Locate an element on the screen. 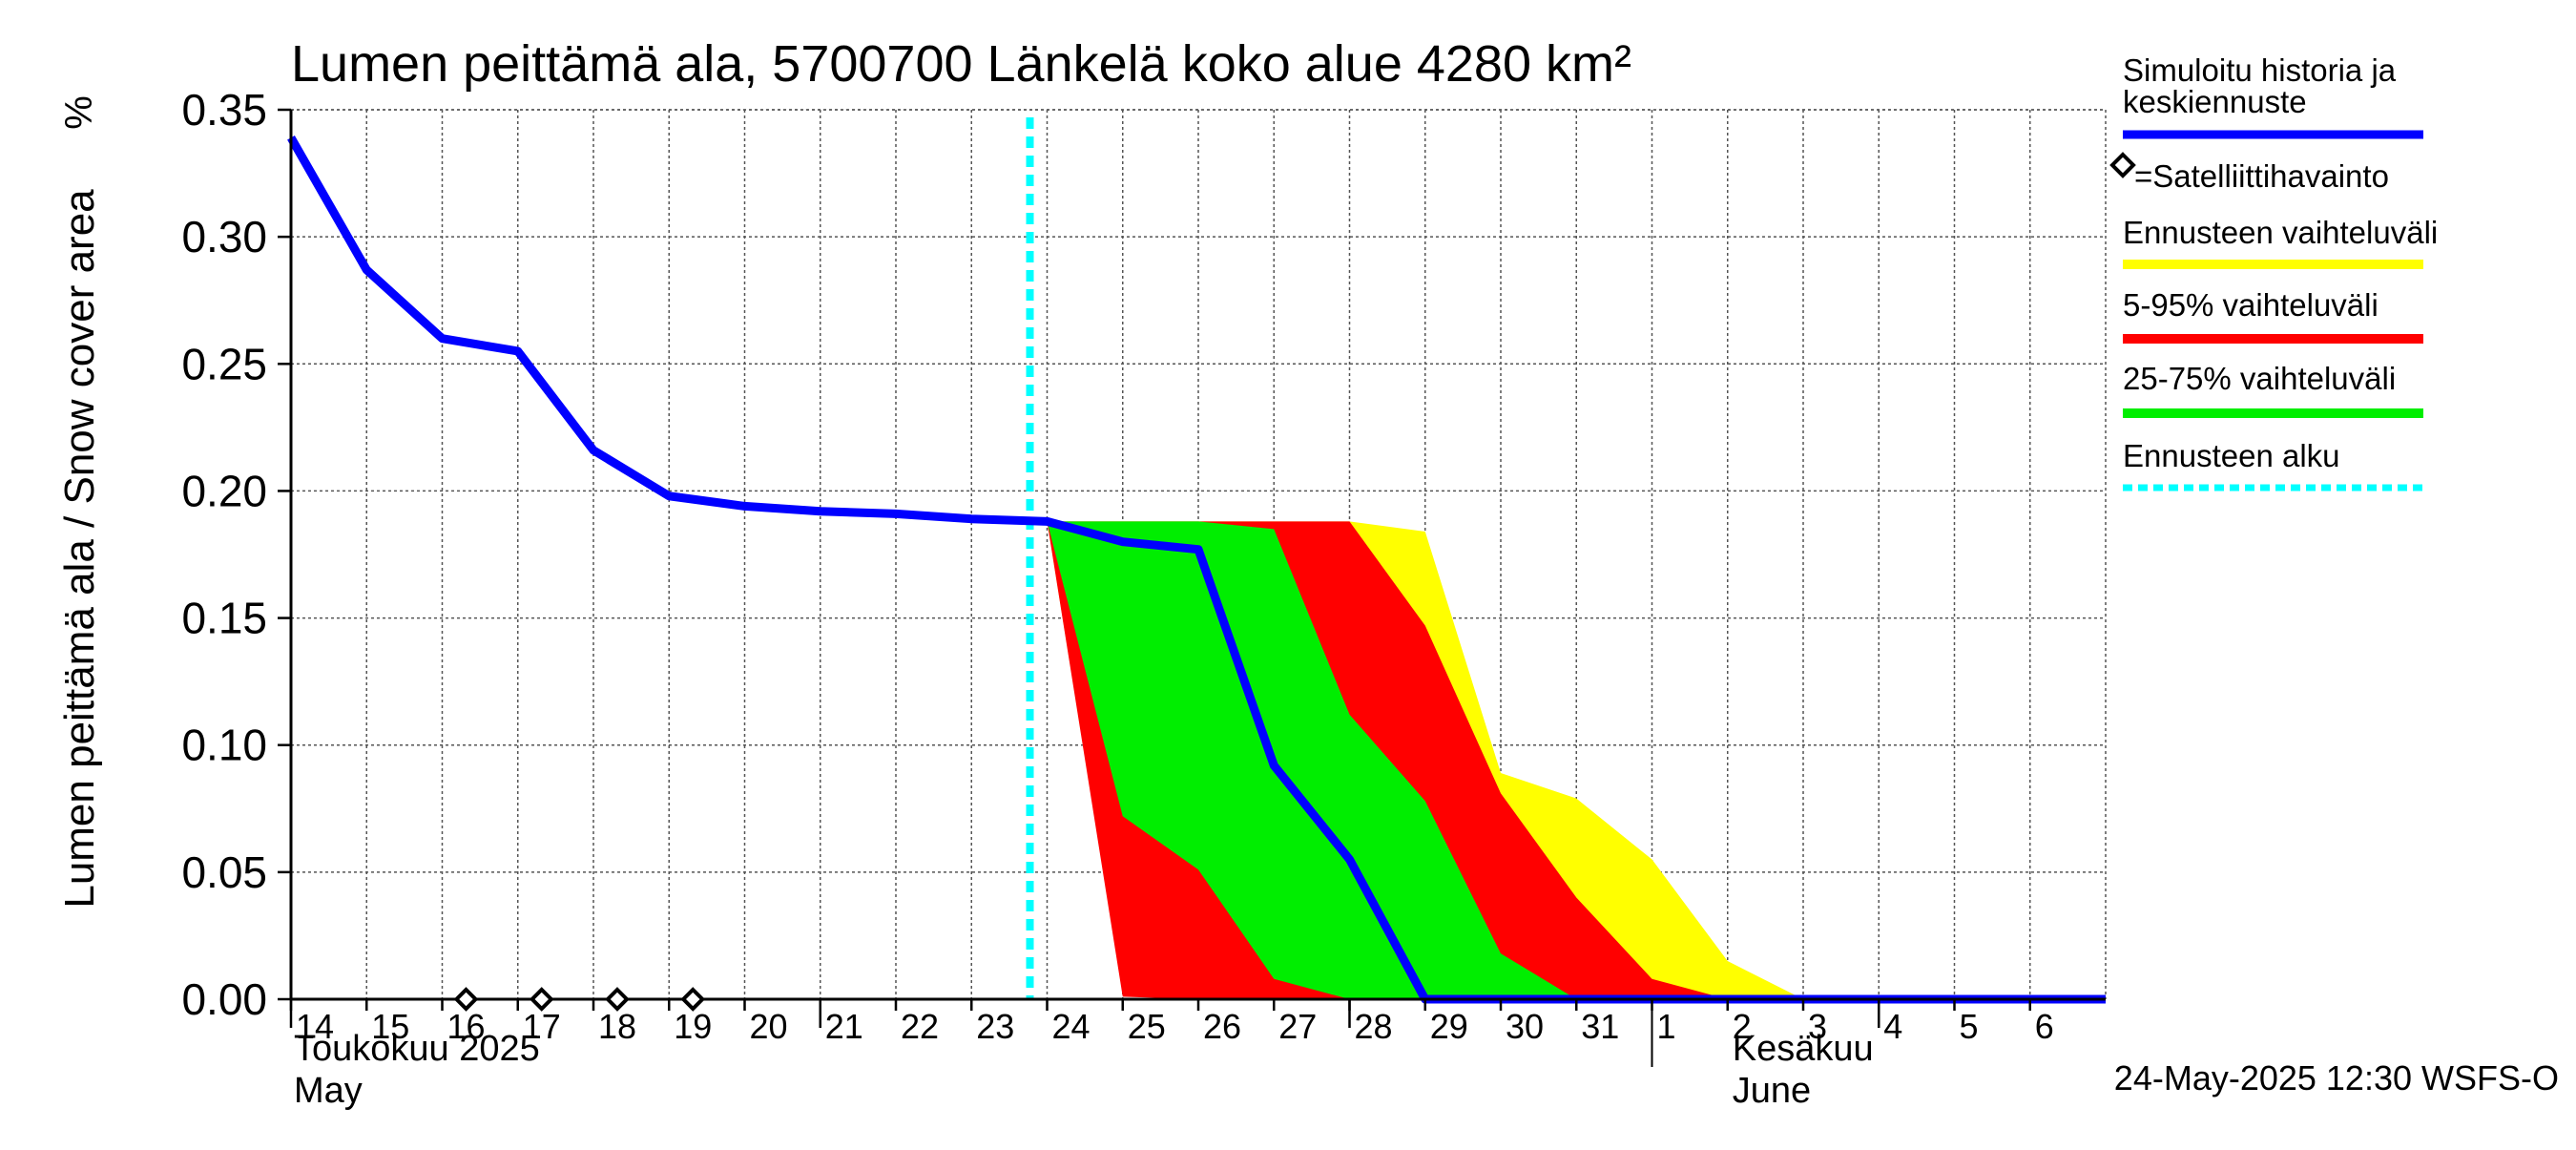 The image size is (2576, 1150). legend-label-median-2: keskiennuste is located at coordinates (2215, 101).